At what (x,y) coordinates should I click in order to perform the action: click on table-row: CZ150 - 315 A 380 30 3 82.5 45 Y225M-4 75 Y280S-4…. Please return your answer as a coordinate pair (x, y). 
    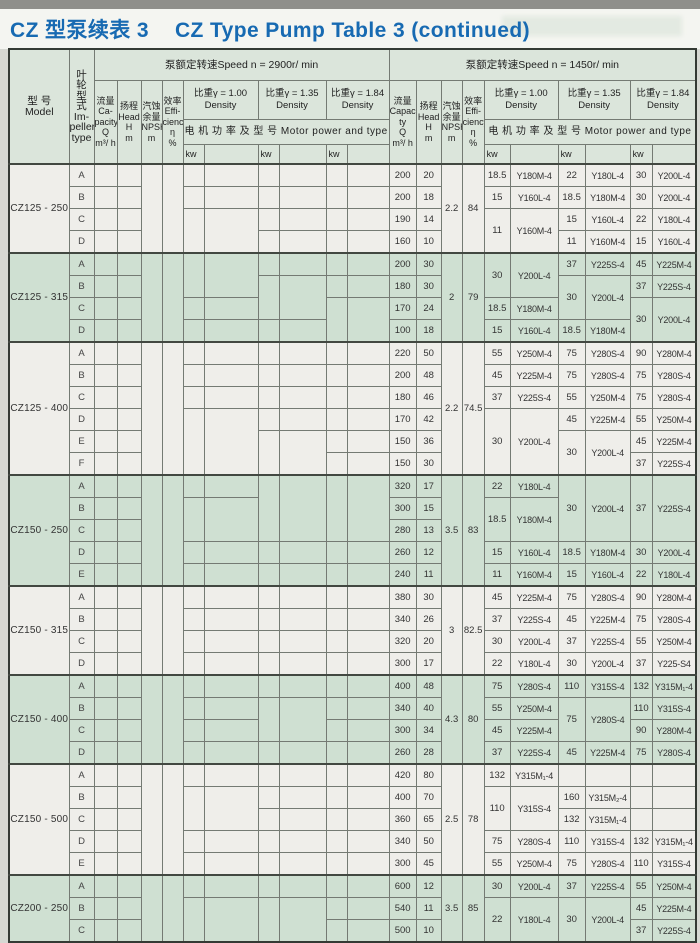
    Looking at the image, I should click on (352, 630).